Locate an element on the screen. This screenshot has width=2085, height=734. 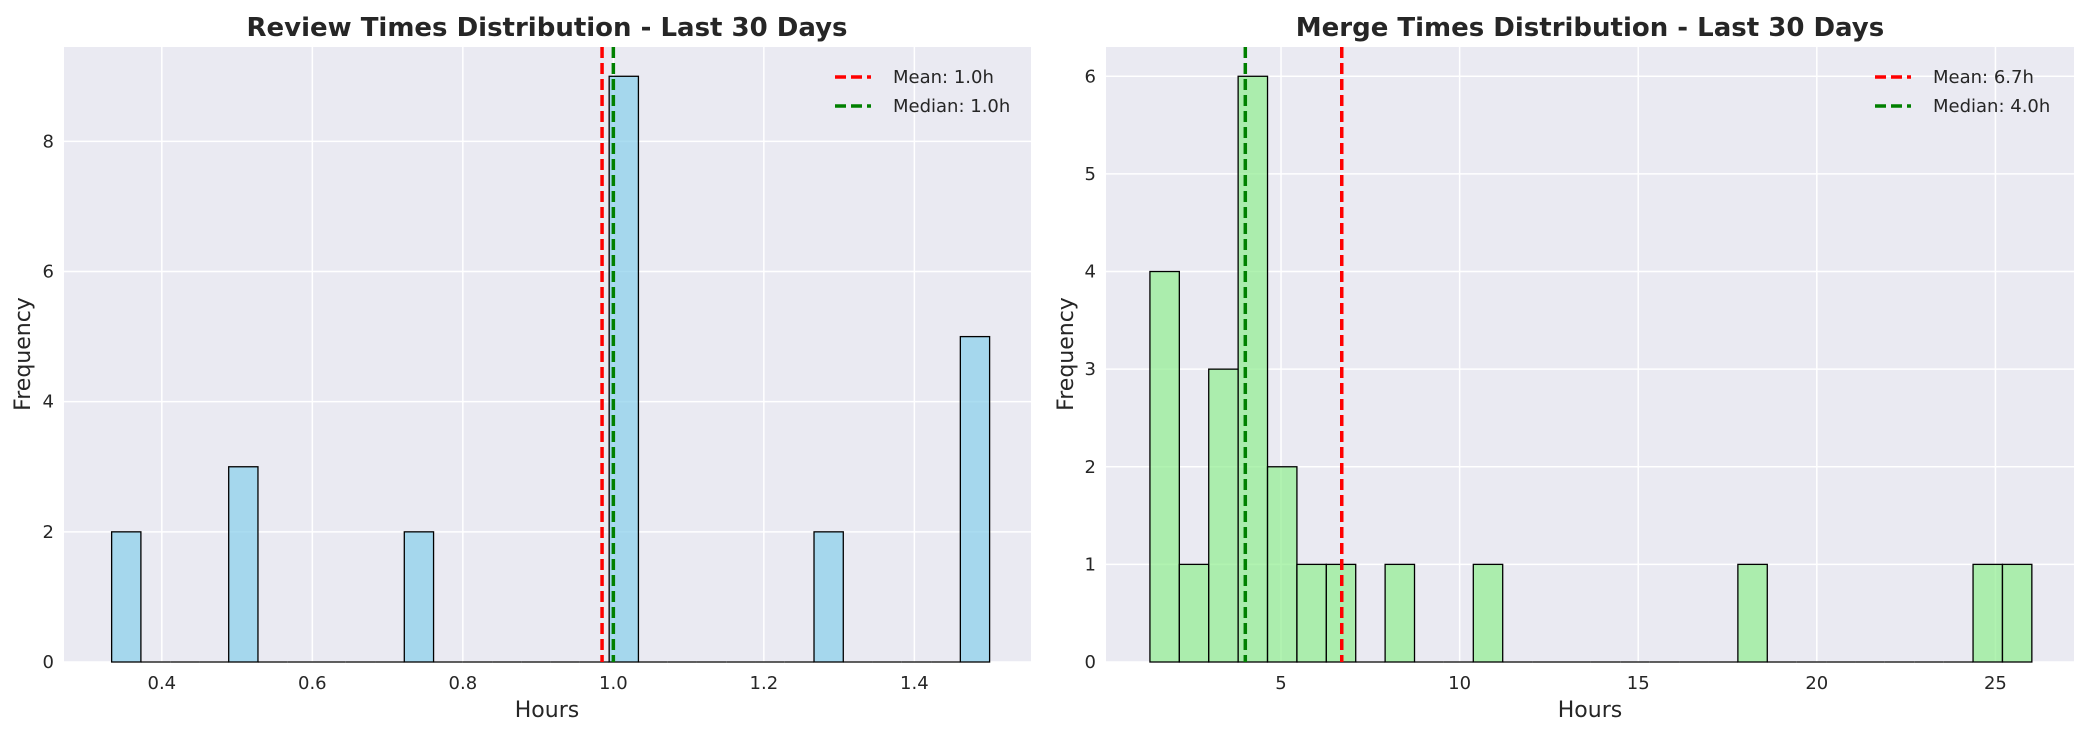
merge-x-axis-label: Hours is located at coordinates (1590, 710).